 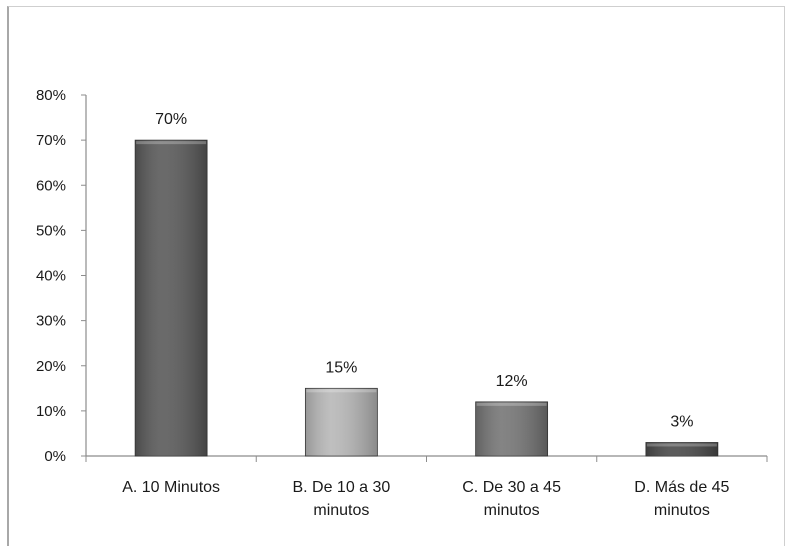 I want to click on y-tick-label: 70%, so click(x=51, y=140).